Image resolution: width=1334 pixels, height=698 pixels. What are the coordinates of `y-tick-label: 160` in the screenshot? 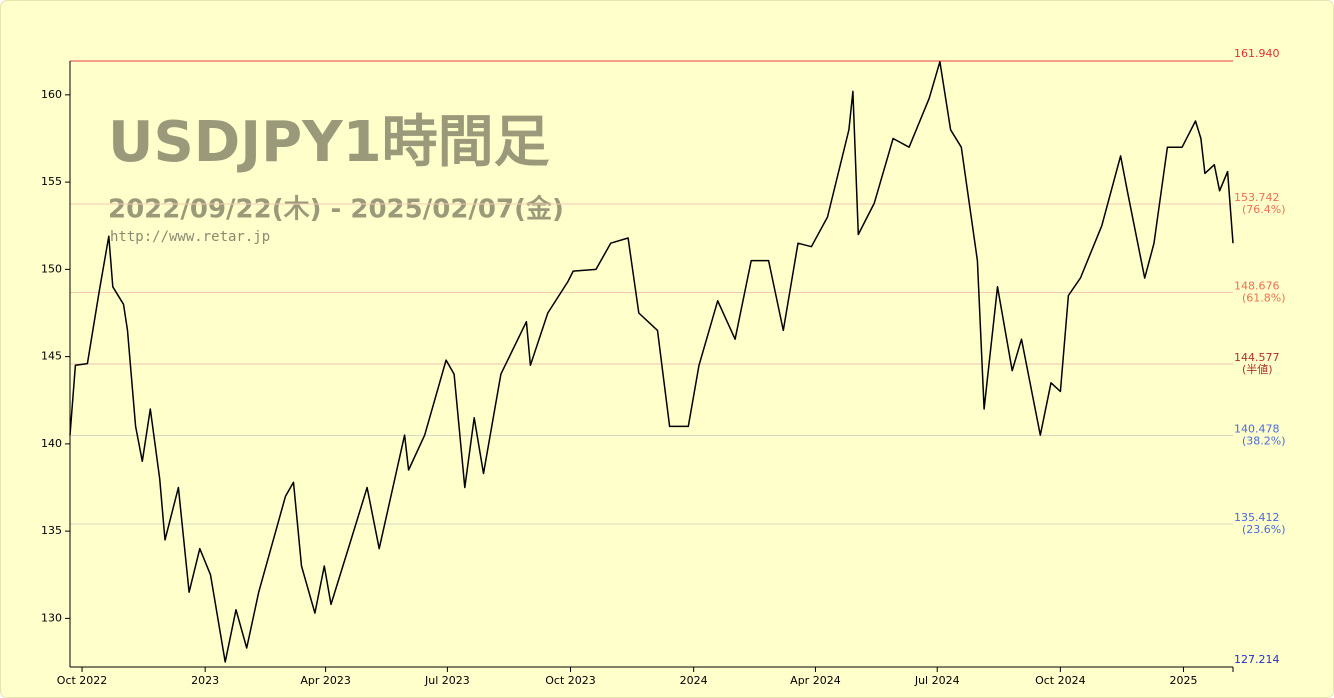 It's located at (51, 94).